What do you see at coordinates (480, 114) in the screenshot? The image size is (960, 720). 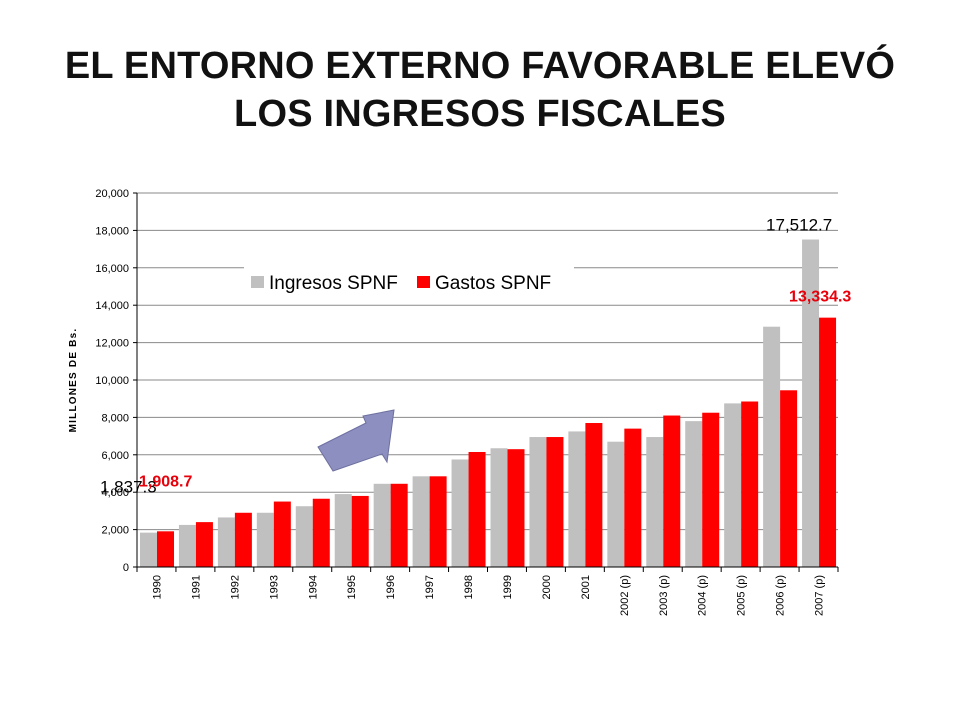 I see `title-line-2: LOS INGRESOS FISCALES` at bounding box center [480, 114].